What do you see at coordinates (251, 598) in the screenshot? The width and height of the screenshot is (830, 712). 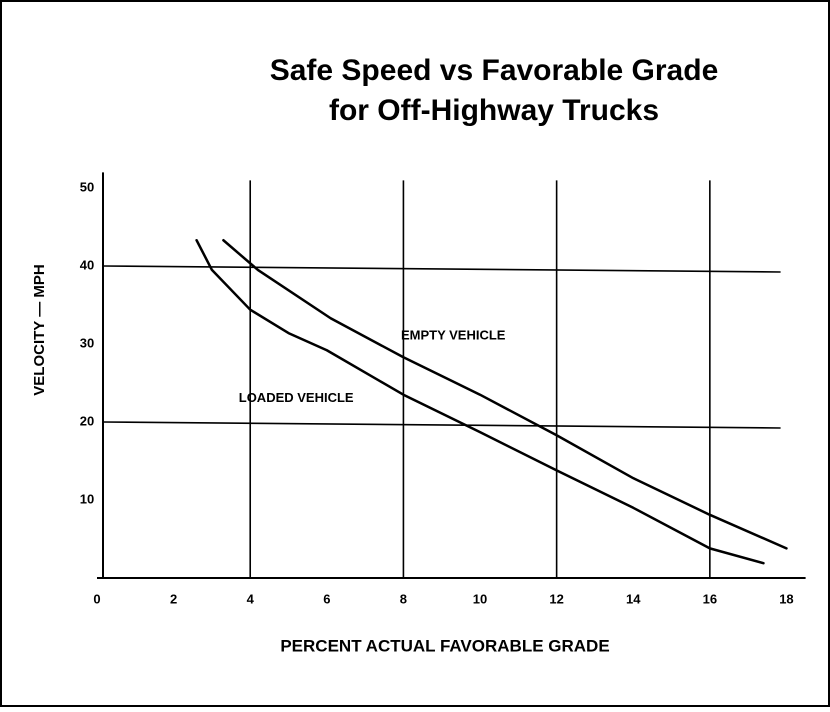 I see `x-tick-label: 4` at bounding box center [251, 598].